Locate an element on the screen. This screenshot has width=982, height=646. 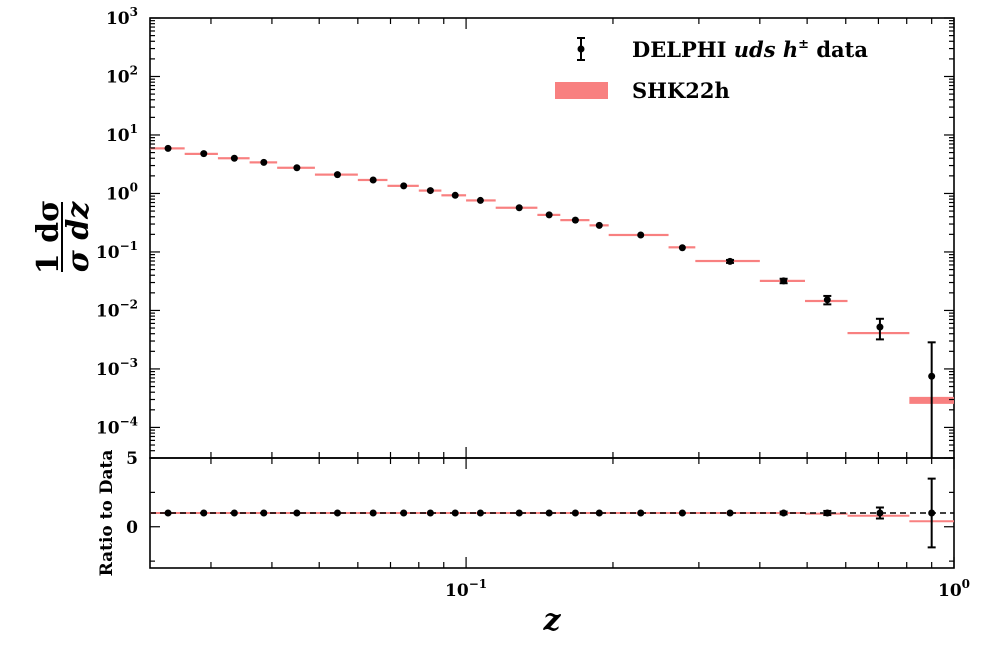
y-tick-label: 10⁻³ is located at coordinates (117, 368).